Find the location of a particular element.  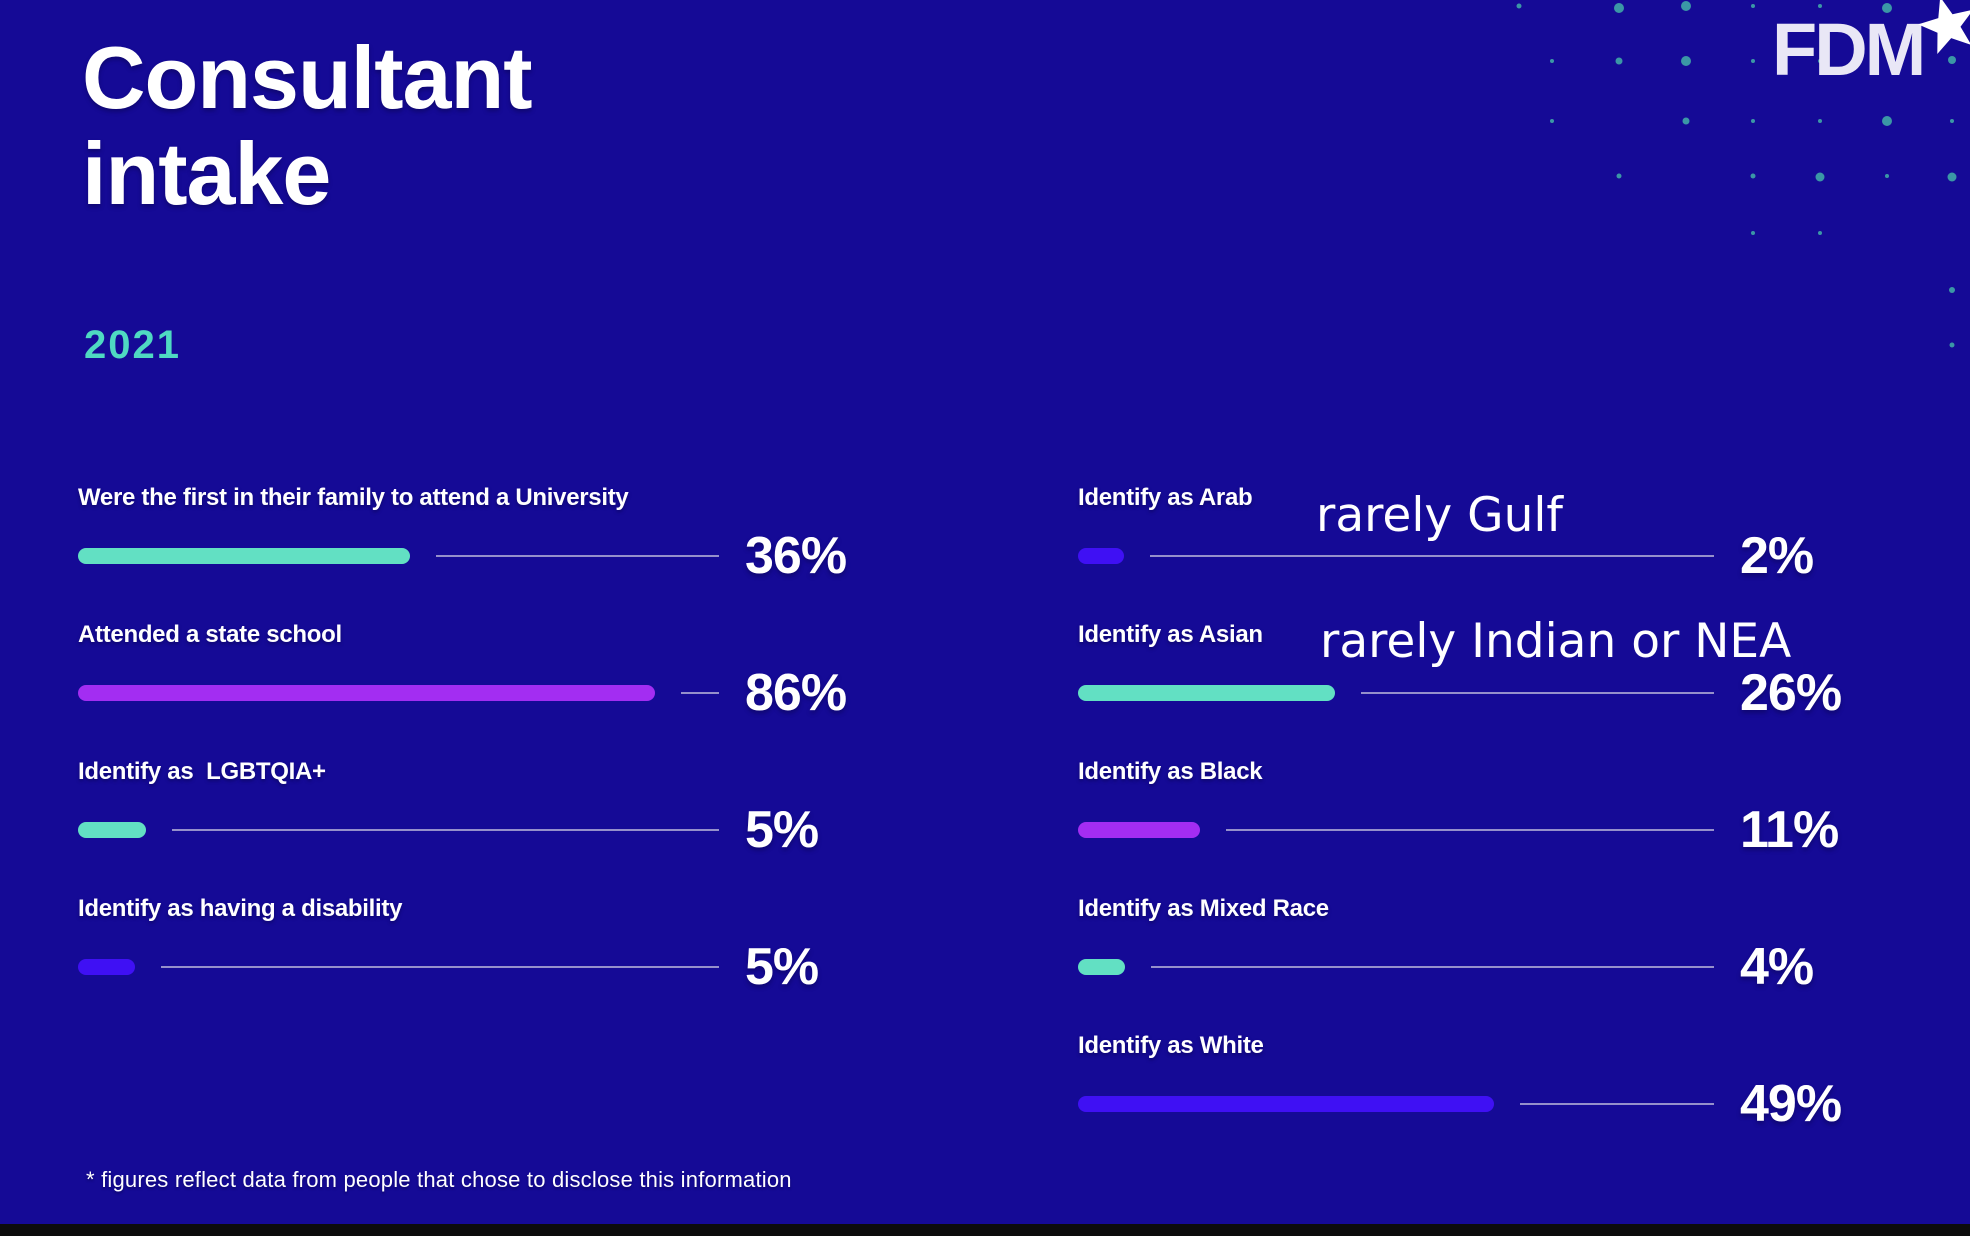

stat-value: 49% is located at coordinates (1791, 1104).